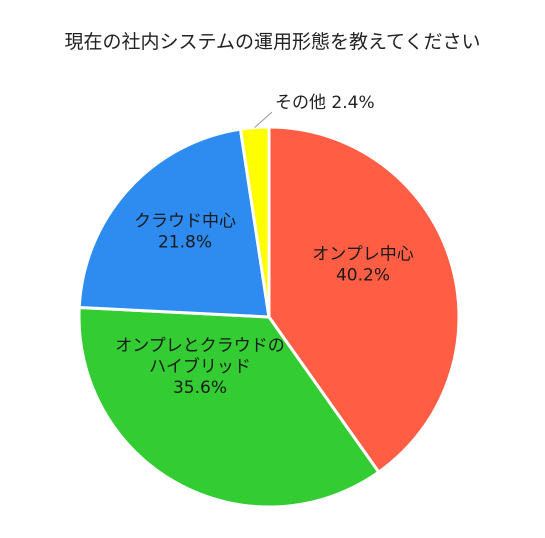 This screenshot has width=545, height=538. What do you see at coordinates (325, 103) in the screenshot?
I see `slice-other-label: その他 2.4%` at bounding box center [325, 103].